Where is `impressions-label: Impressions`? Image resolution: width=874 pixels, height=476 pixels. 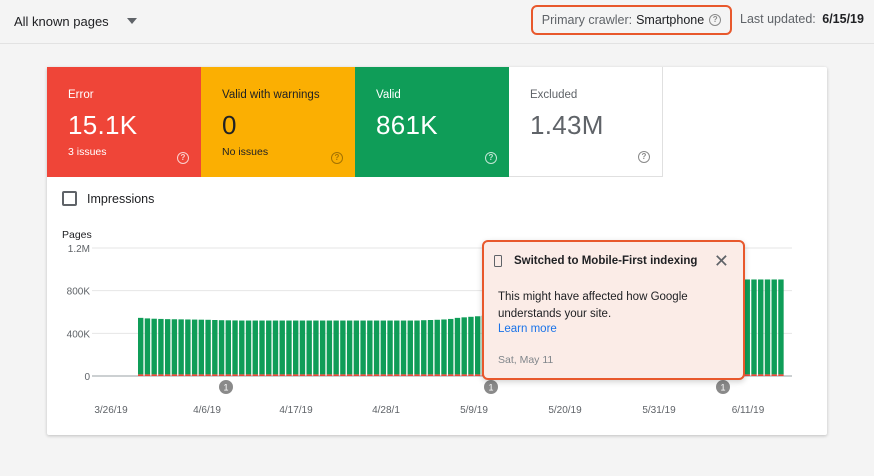 impressions-label: Impressions is located at coordinates (121, 198).